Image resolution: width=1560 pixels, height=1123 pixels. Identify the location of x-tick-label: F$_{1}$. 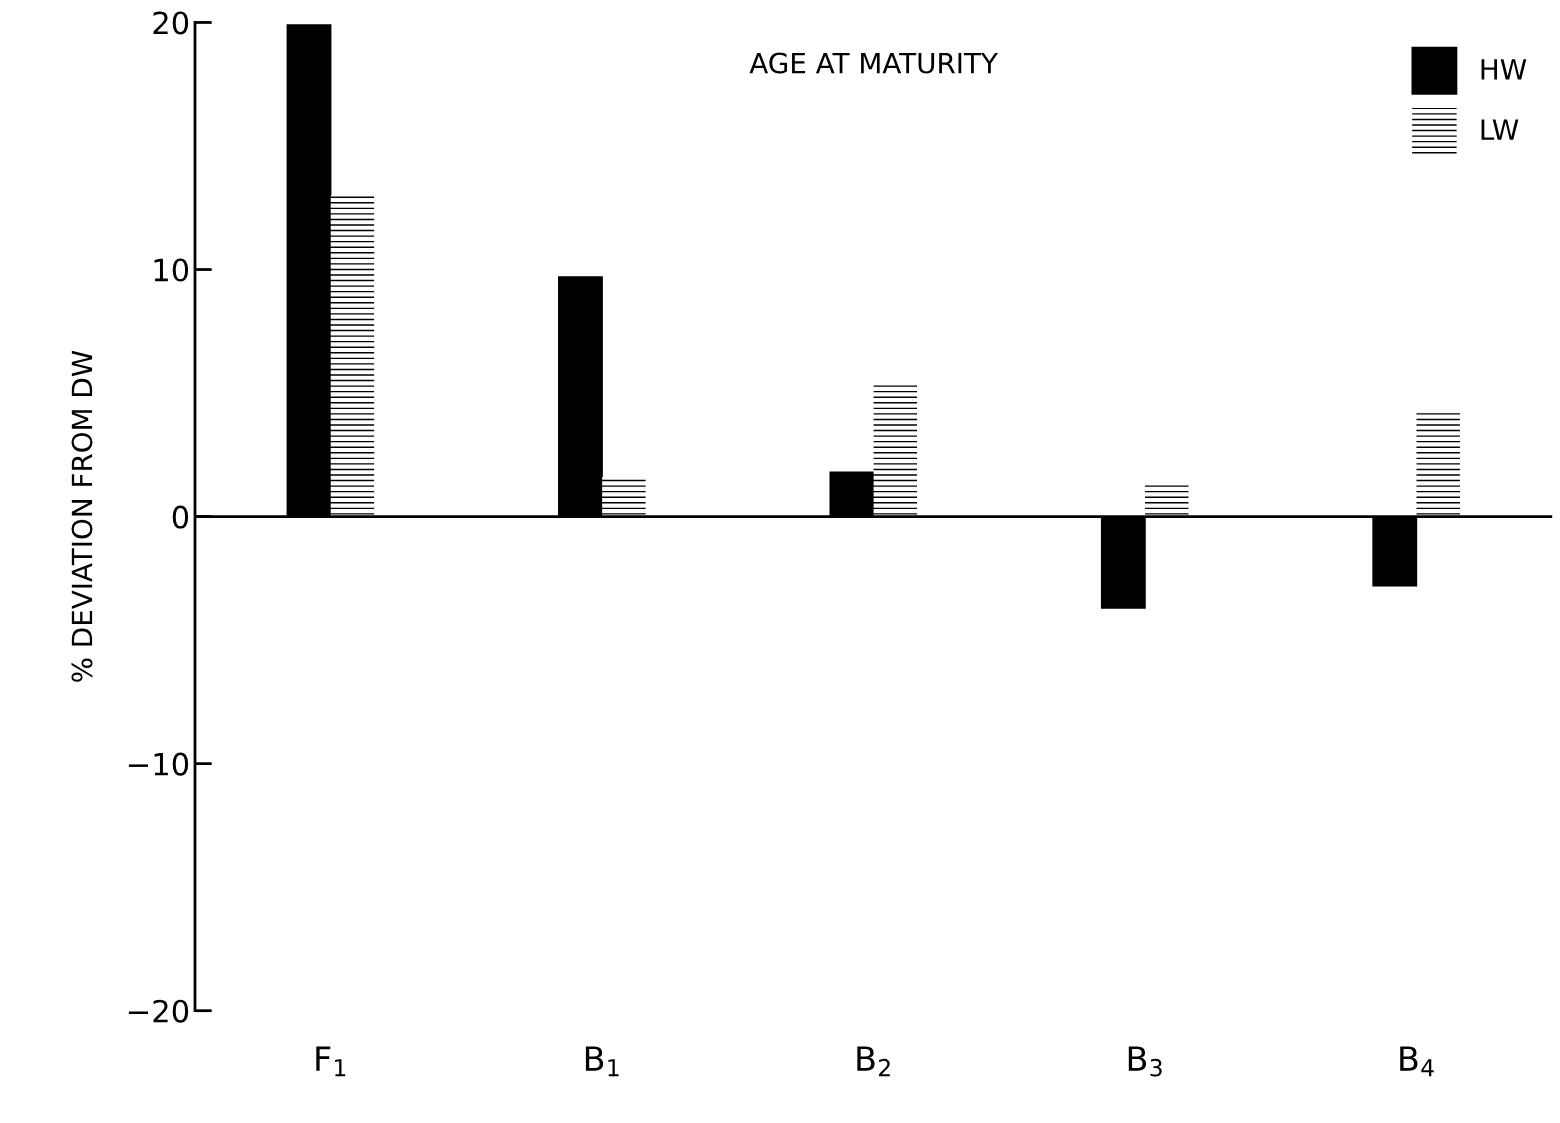
(331, 1061).